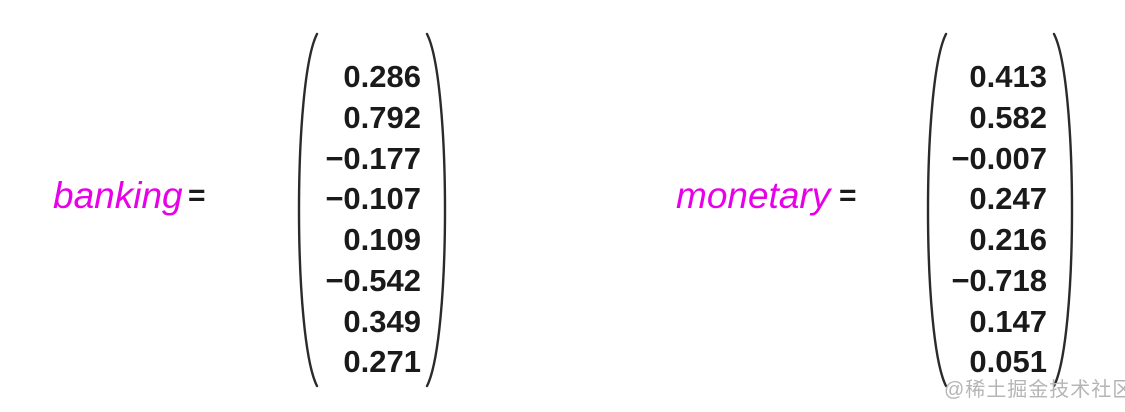 The width and height of the screenshot is (1125, 412). What do you see at coordinates (382, 362) in the screenshot?
I see `vector-value: 0.271` at bounding box center [382, 362].